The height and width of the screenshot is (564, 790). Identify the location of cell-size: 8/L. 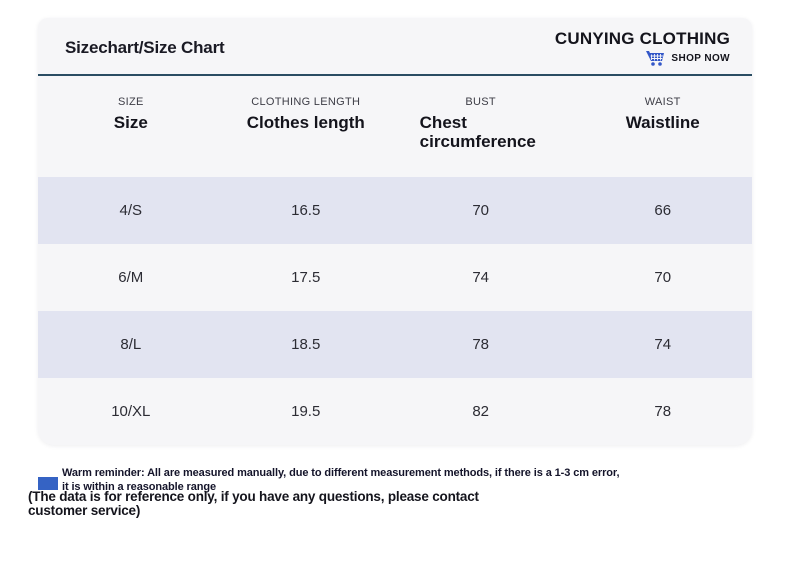
(131, 344).